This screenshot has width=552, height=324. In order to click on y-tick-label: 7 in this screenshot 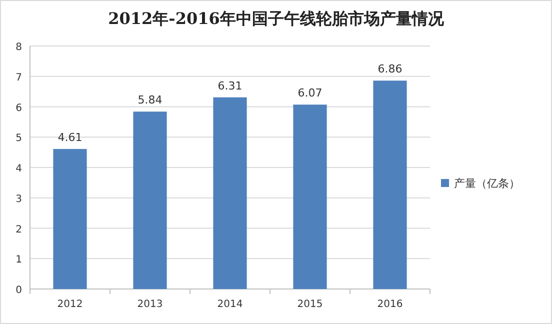, I will do `click(19, 78)`.